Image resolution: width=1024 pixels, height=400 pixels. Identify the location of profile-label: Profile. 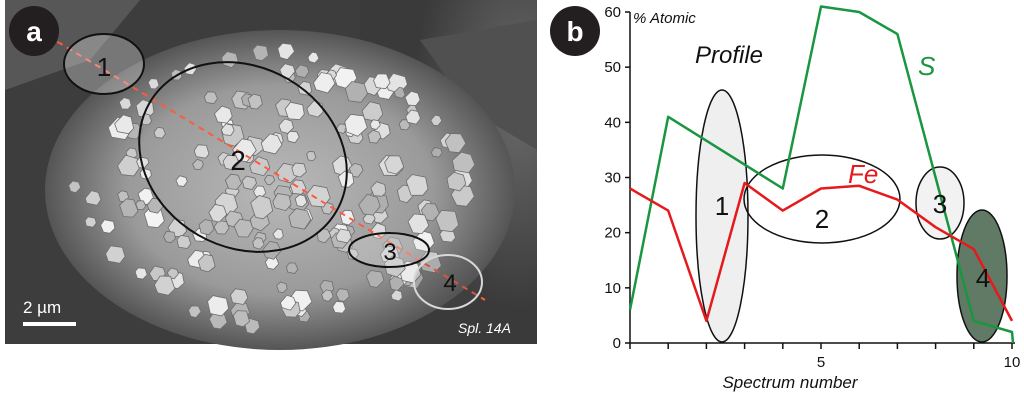
(729, 55).